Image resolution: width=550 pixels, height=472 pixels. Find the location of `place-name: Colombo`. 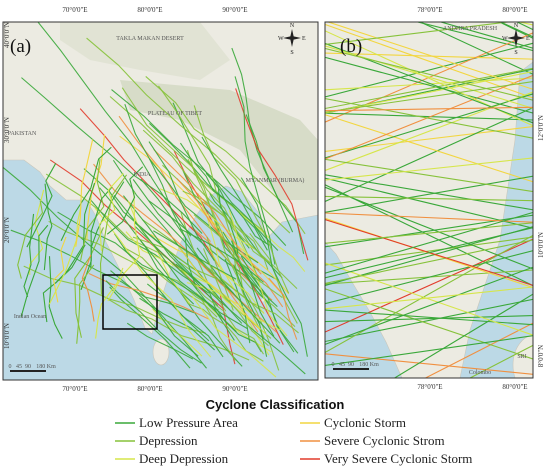

place-name: Colombo is located at coordinates (480, 373).